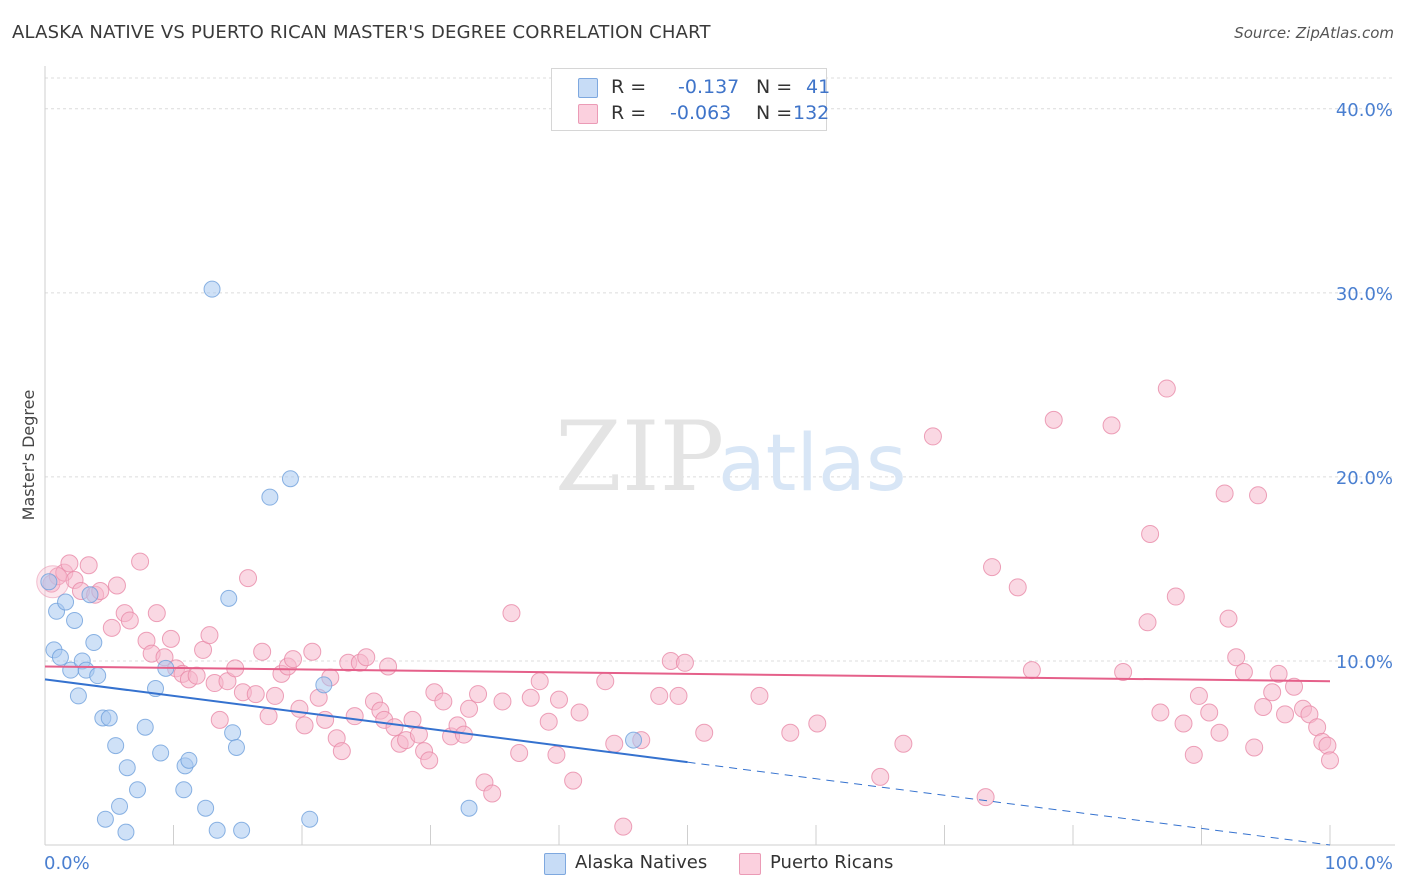 The height and width of the screenshot is (892, 1406). Describe the element at coordinates (1314, 33) in the screenshot. I see `source-label: Source: ZipAtlas.com` at that location.